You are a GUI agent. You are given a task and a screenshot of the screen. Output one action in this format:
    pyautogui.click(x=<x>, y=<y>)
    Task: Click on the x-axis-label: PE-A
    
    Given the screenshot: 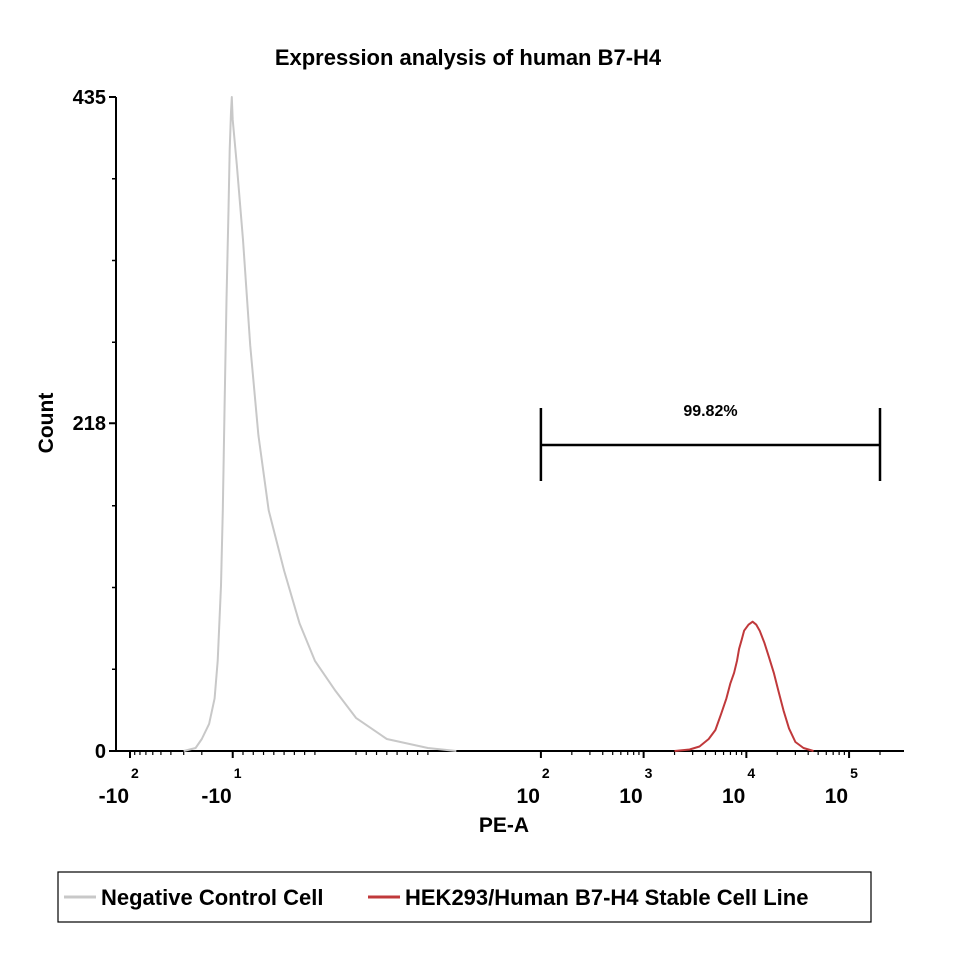 What is the action you would take?
    pyautogui.click(x=504, y=825)
    